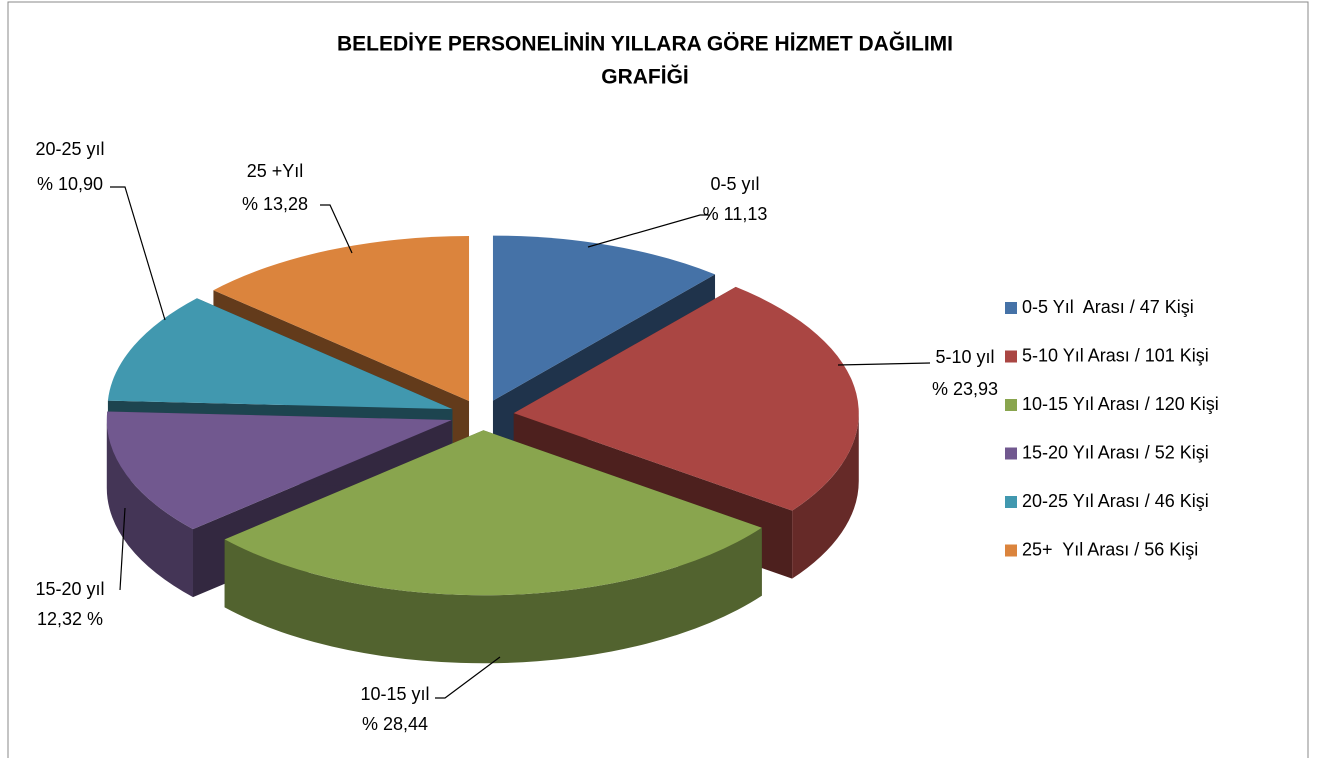  What do you see at coordinates (1115, 355) in the screenshot?
I see `legend-label: 5-10 Yıl Arası / 101 Kişi` at bounding box center [1115, 355].